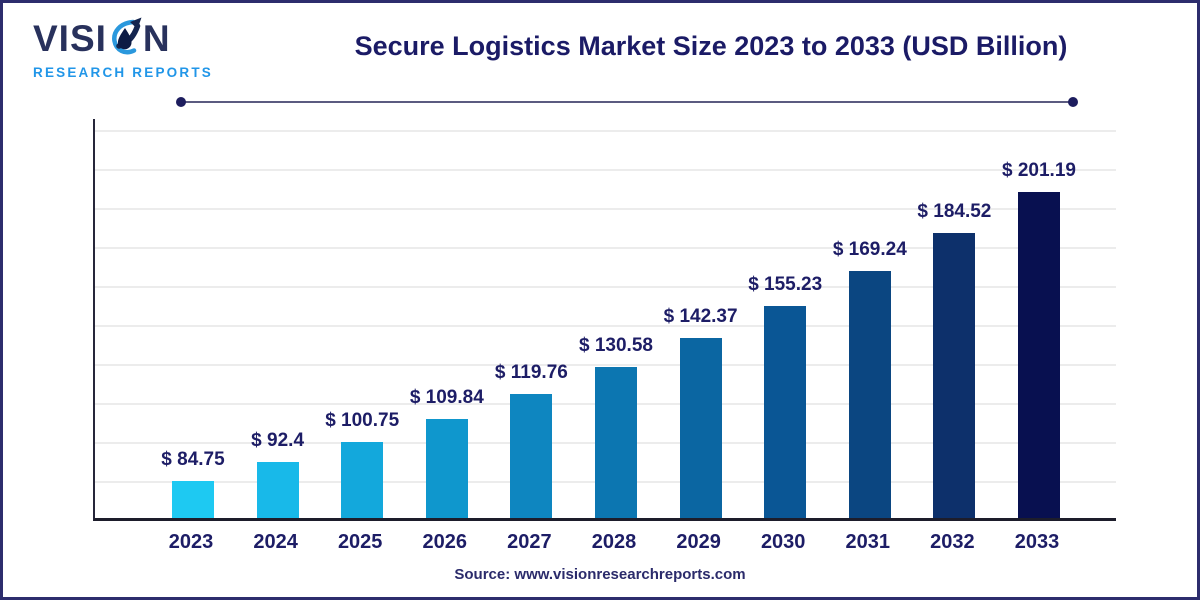 The image size is (1200, 600). Describe the element at coordinates (445, 542) in the screenshot. I see `x-tick-label-2026: 2026` at that location.